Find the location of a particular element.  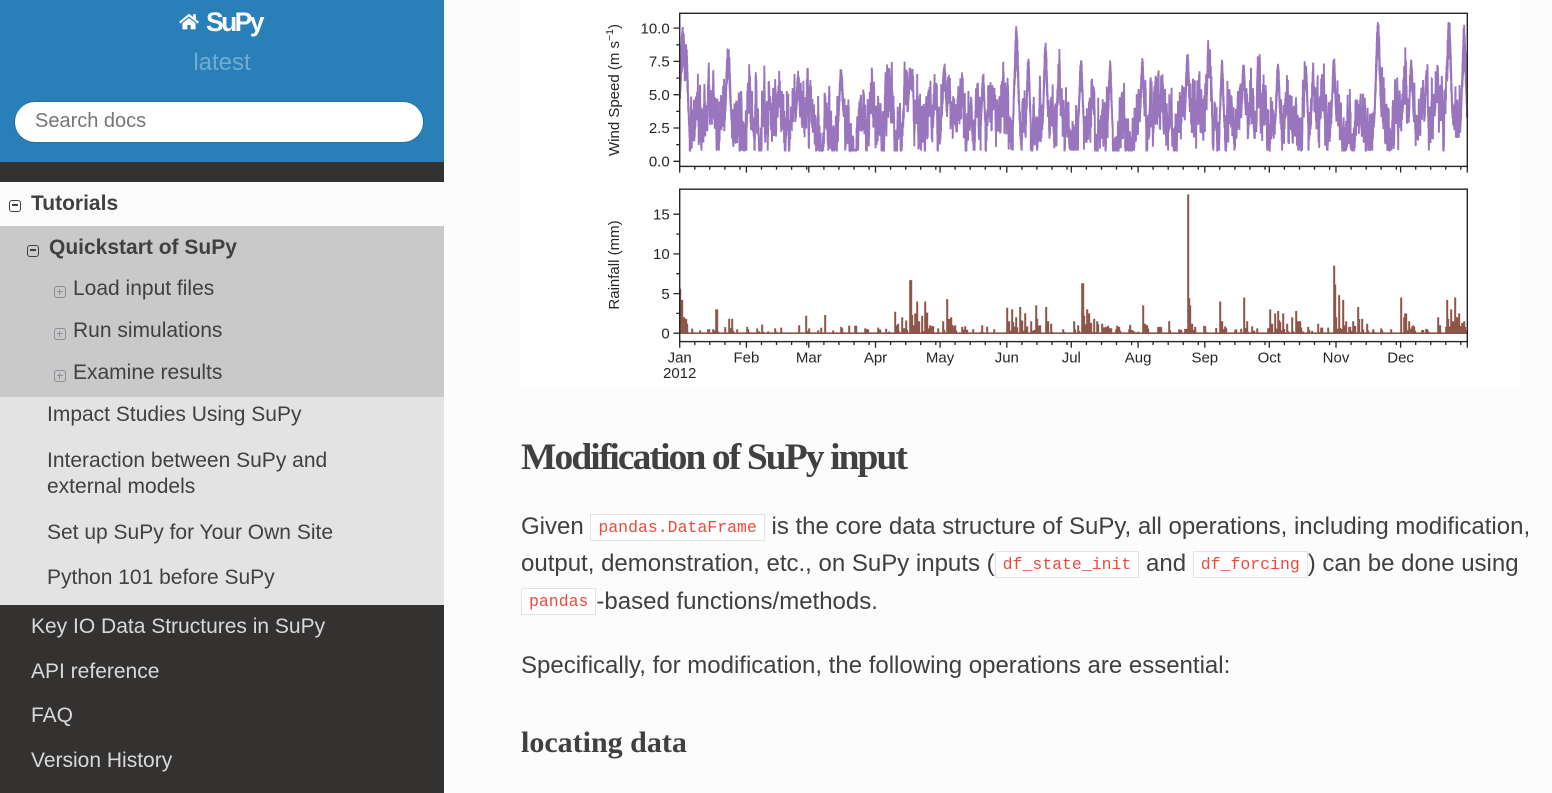

svg-text: Aug is located at coordinates (1138, 358).